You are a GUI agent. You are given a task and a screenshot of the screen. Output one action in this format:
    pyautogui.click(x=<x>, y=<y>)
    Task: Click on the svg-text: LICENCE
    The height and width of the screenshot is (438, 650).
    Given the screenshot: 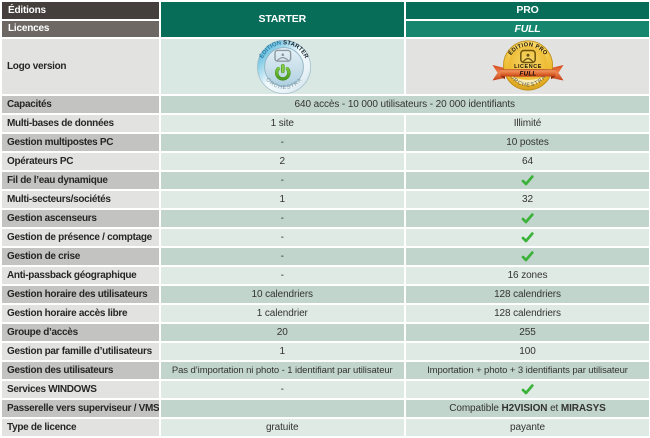 What is the action you would take?
    pyautogui.click(x=528, y=67)
    